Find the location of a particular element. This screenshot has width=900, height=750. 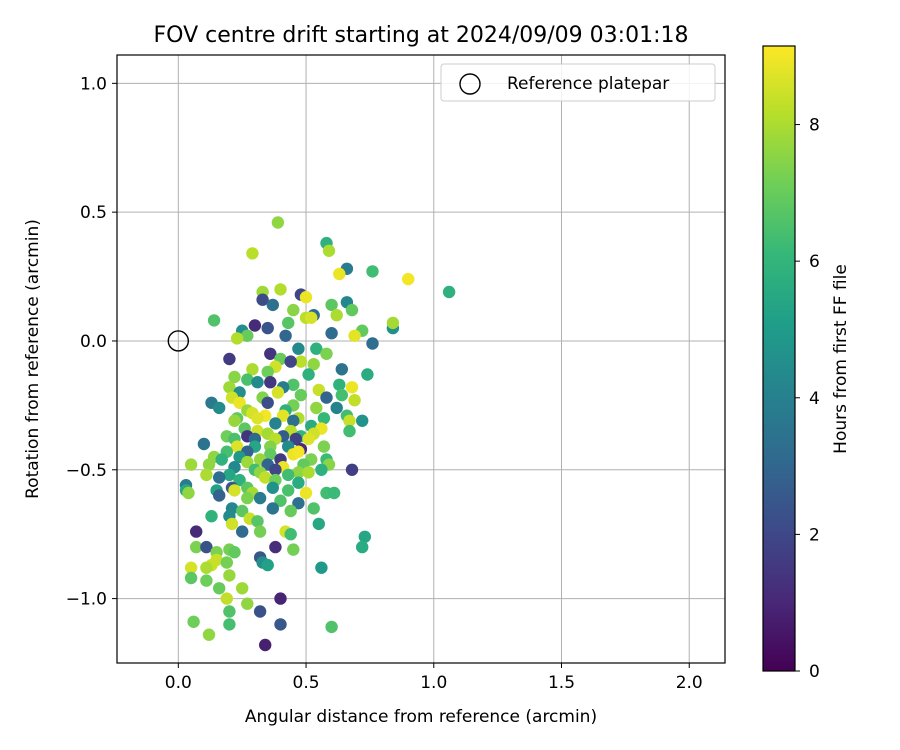

reference-platepar-marker is located at coordinates (178, 341).